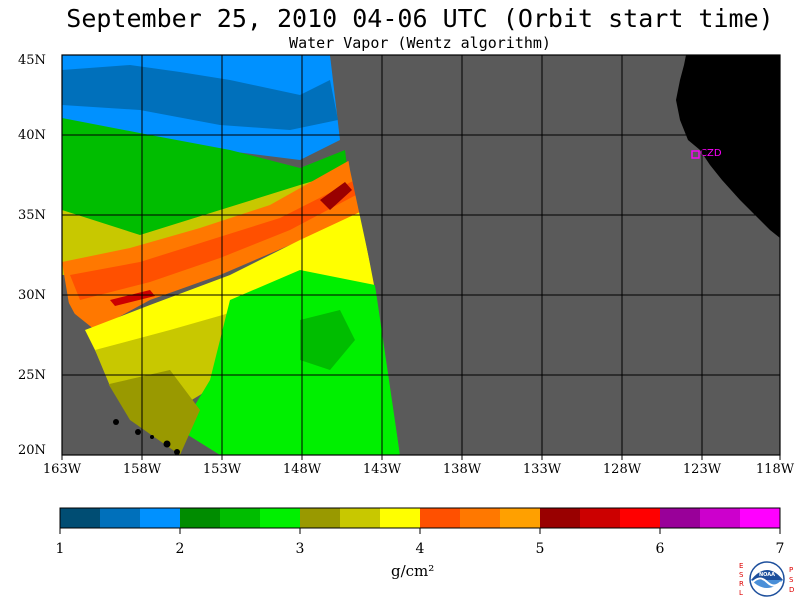 The width and height of the screenshot is (800, 604). What do you see at coordinates (775, 469) in the screenshot?
I see `lon-label-118w: 118W` at bounding box center [775, 469].